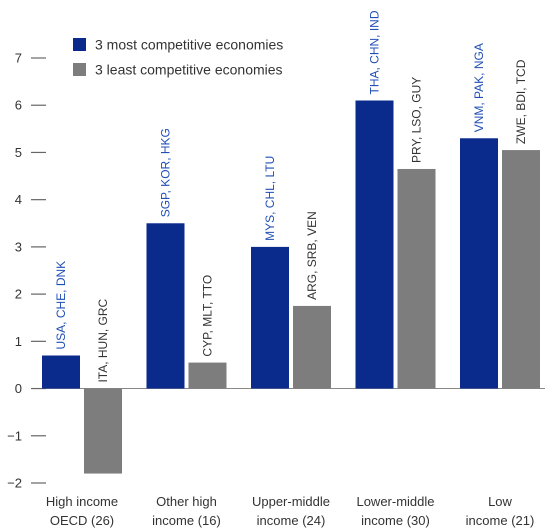 This screenshot has height=532, width=555. What do you see at coordinates (291, 501) in the screenshot?
I see `category-label: Upper-middle` at bounding box center [291, 501].